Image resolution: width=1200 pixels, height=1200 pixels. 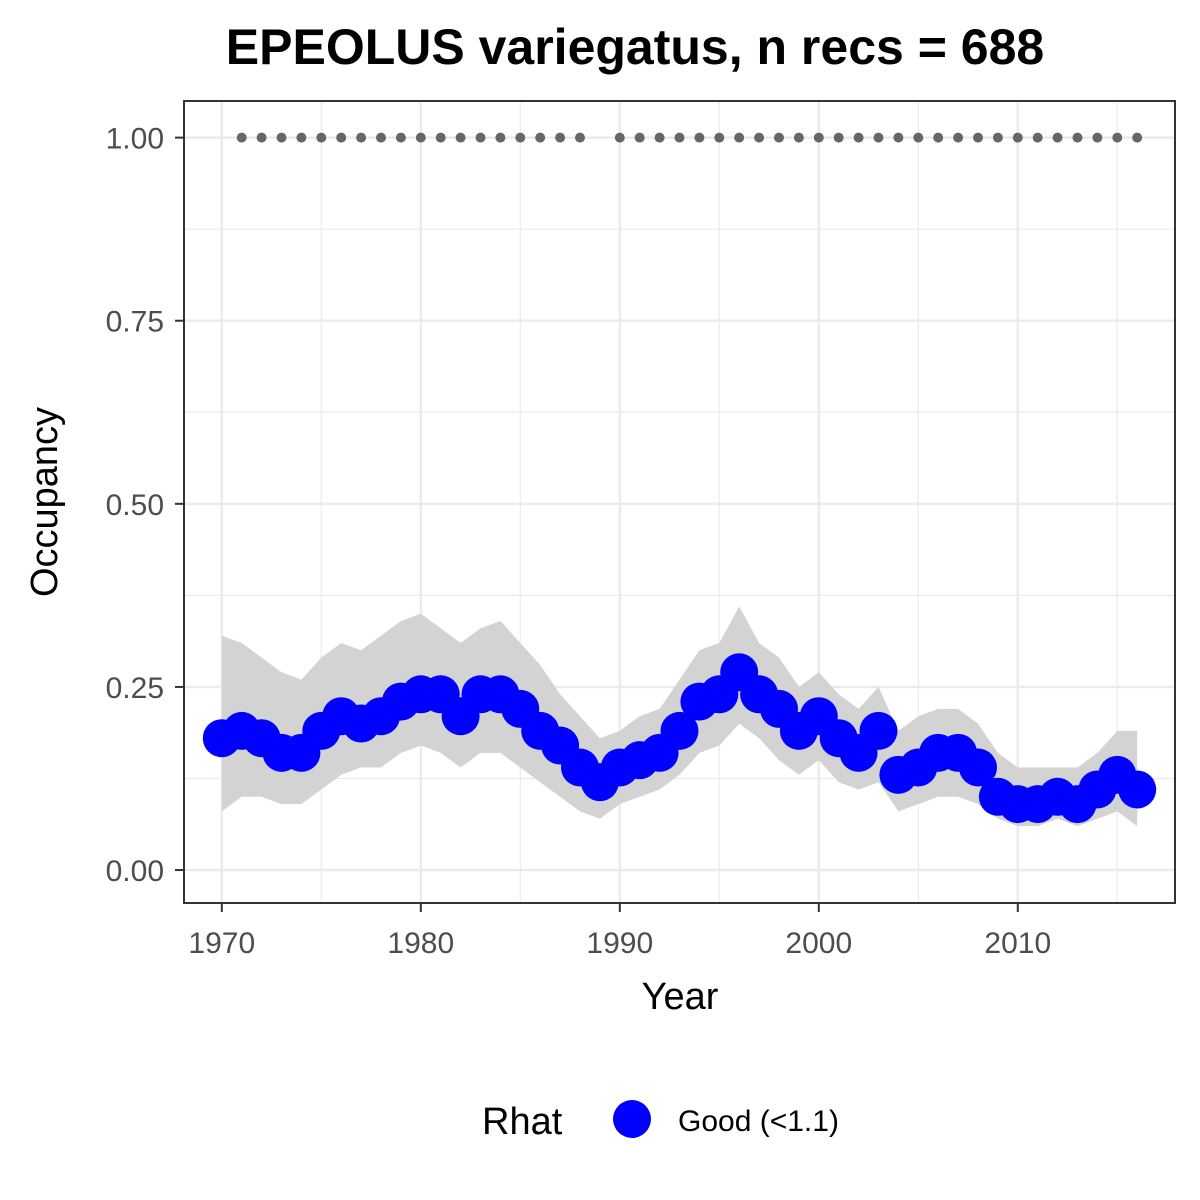 What do you see at coordinates (135, 871) in the screenshot?
I see `y-tick-label: 0.00` at bounding box center [135, 871].